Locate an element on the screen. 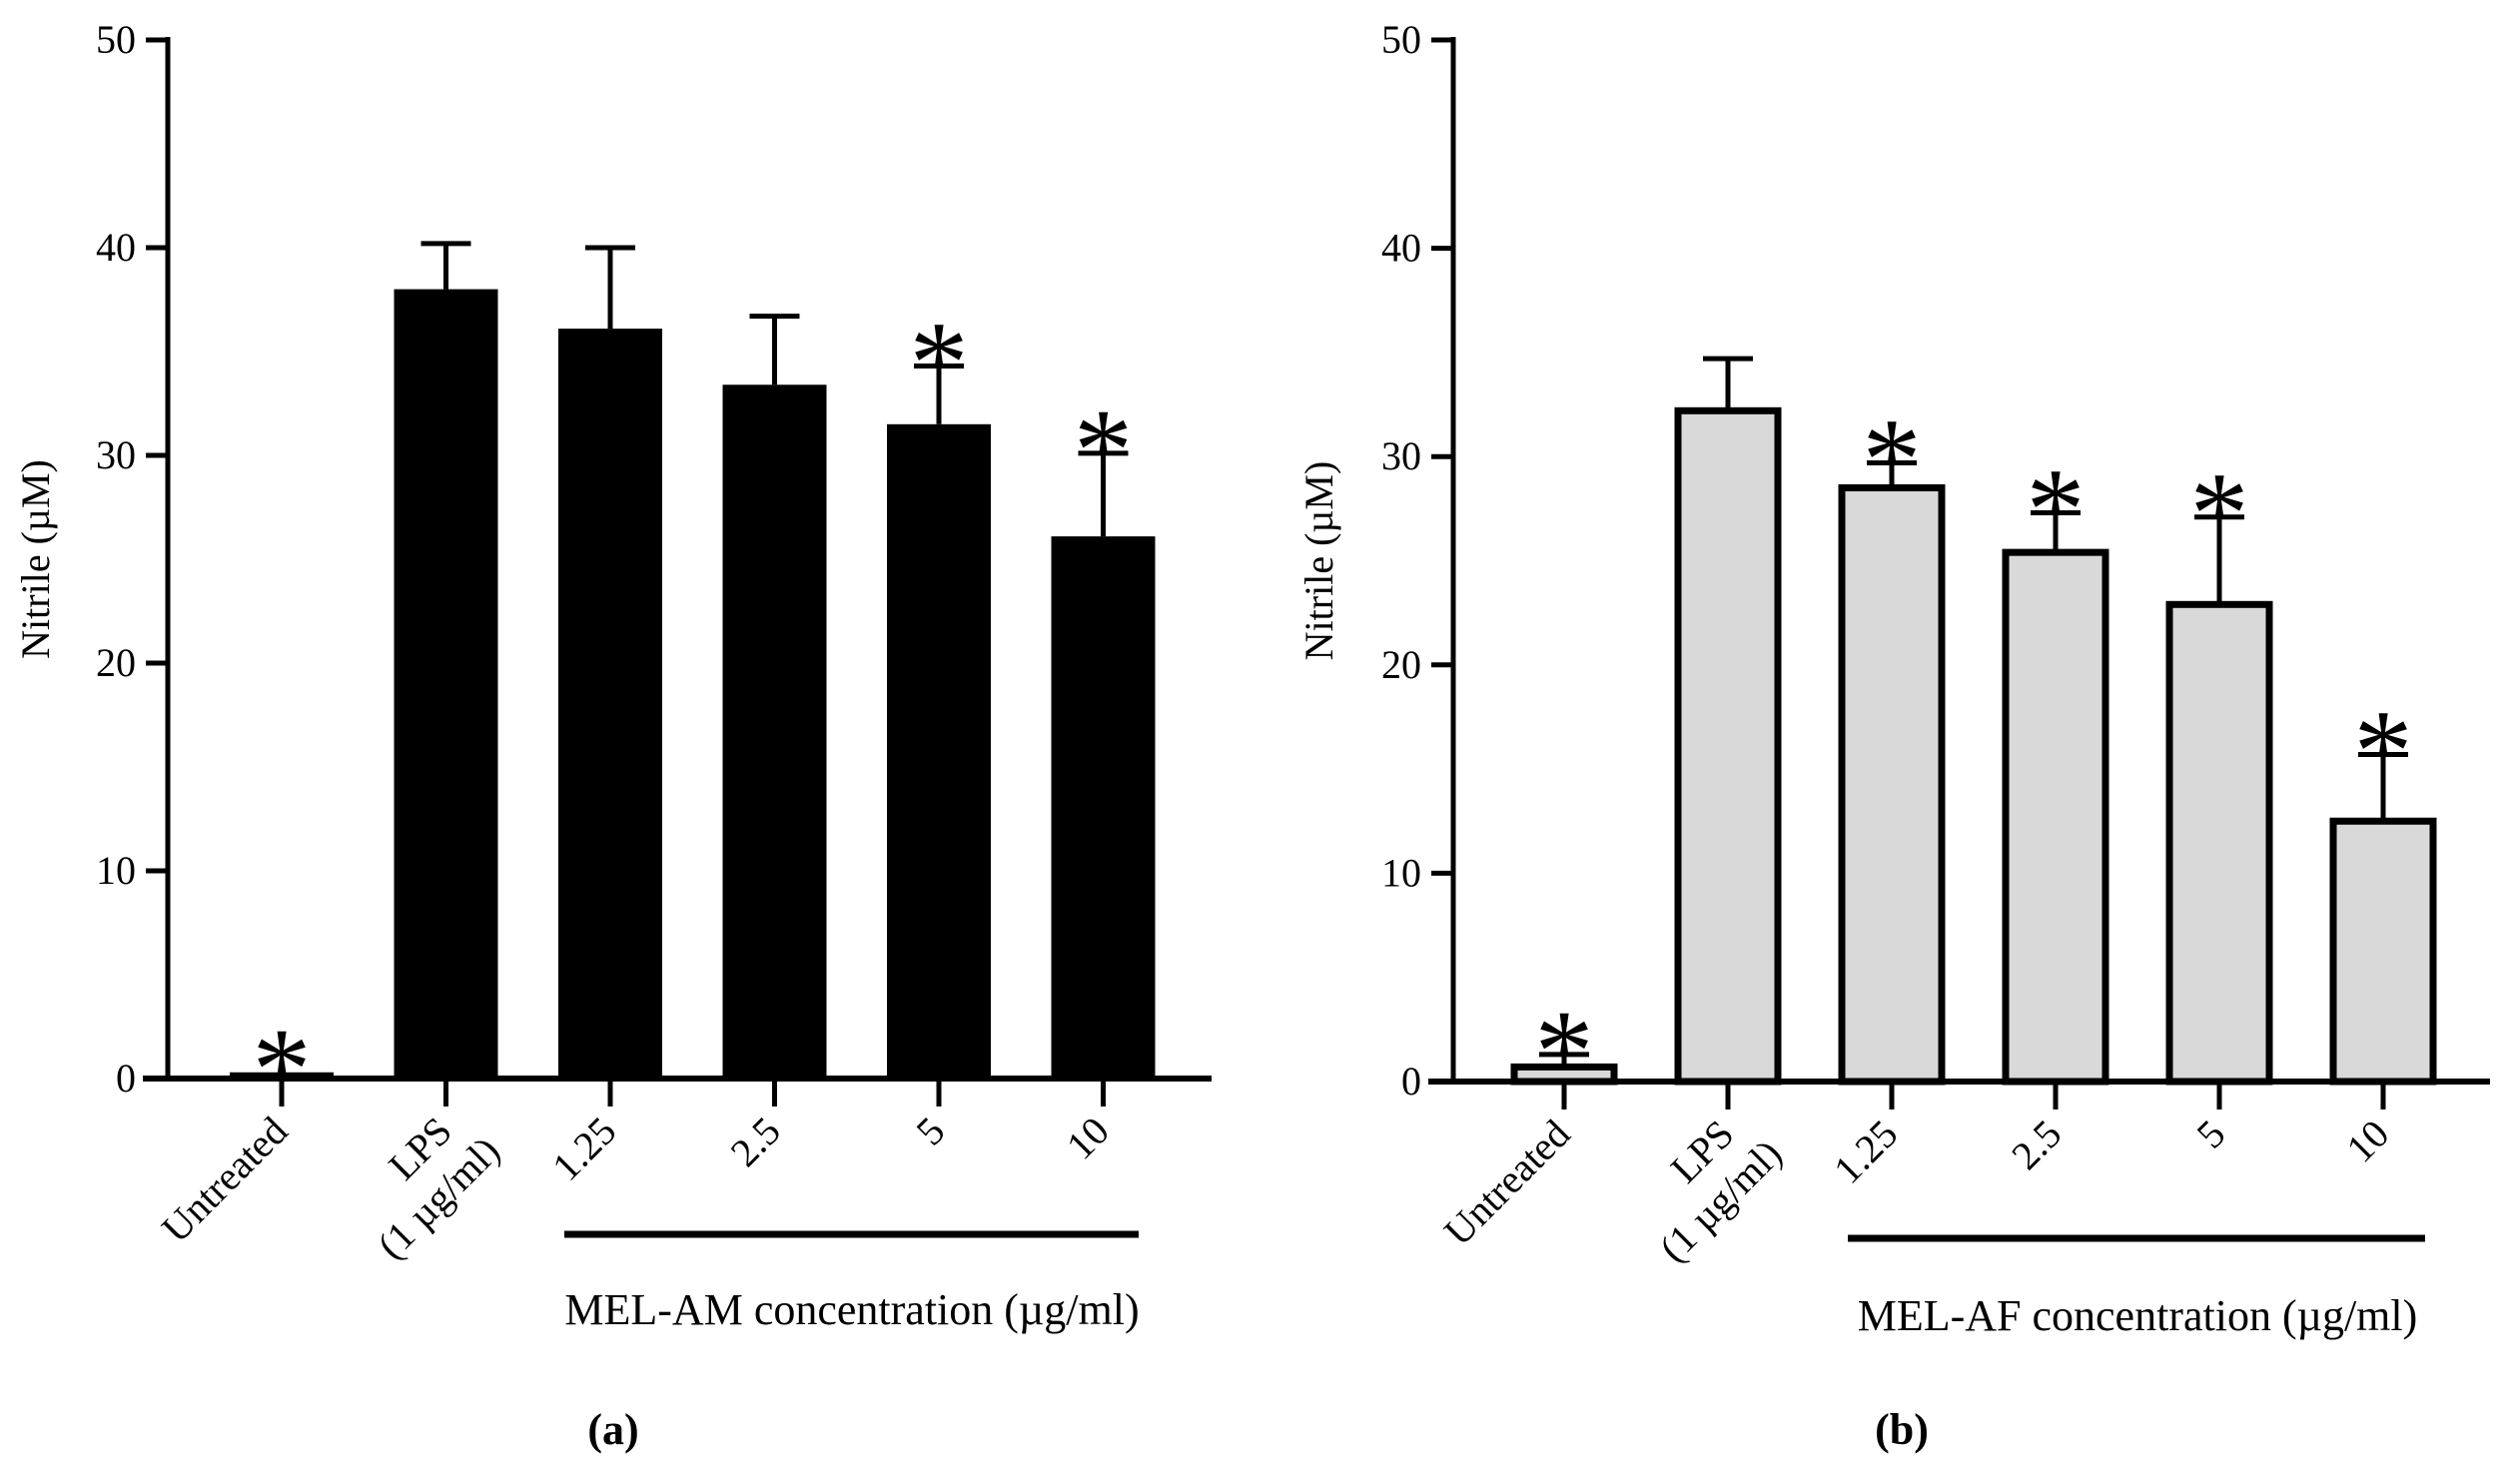  panel-label: (b) is located at coordinates (1902, 1429).